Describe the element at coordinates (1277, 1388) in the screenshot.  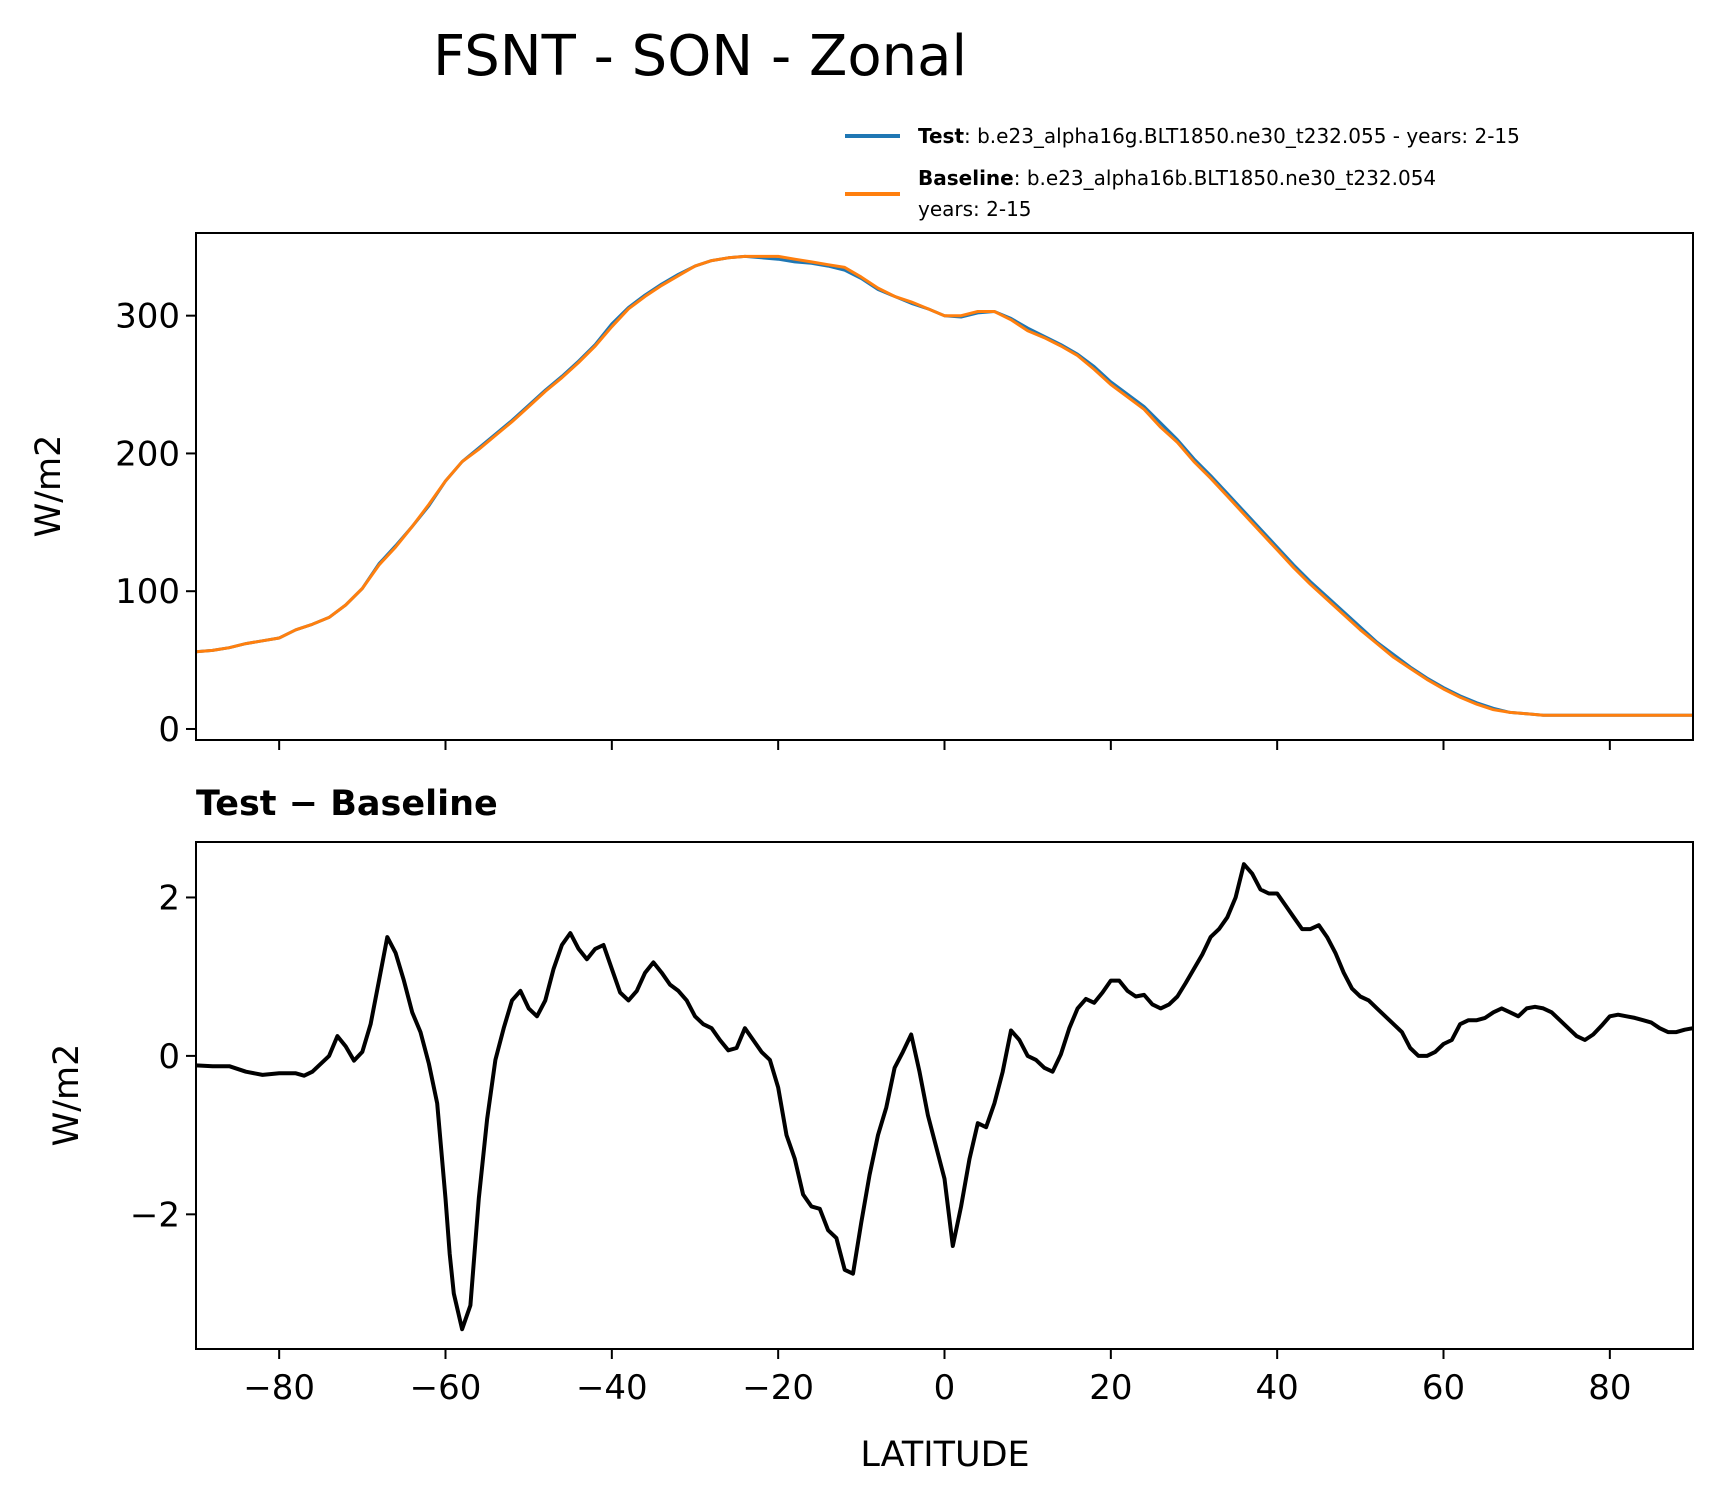
I see `bottom-x-tick-label: 40` at that location.